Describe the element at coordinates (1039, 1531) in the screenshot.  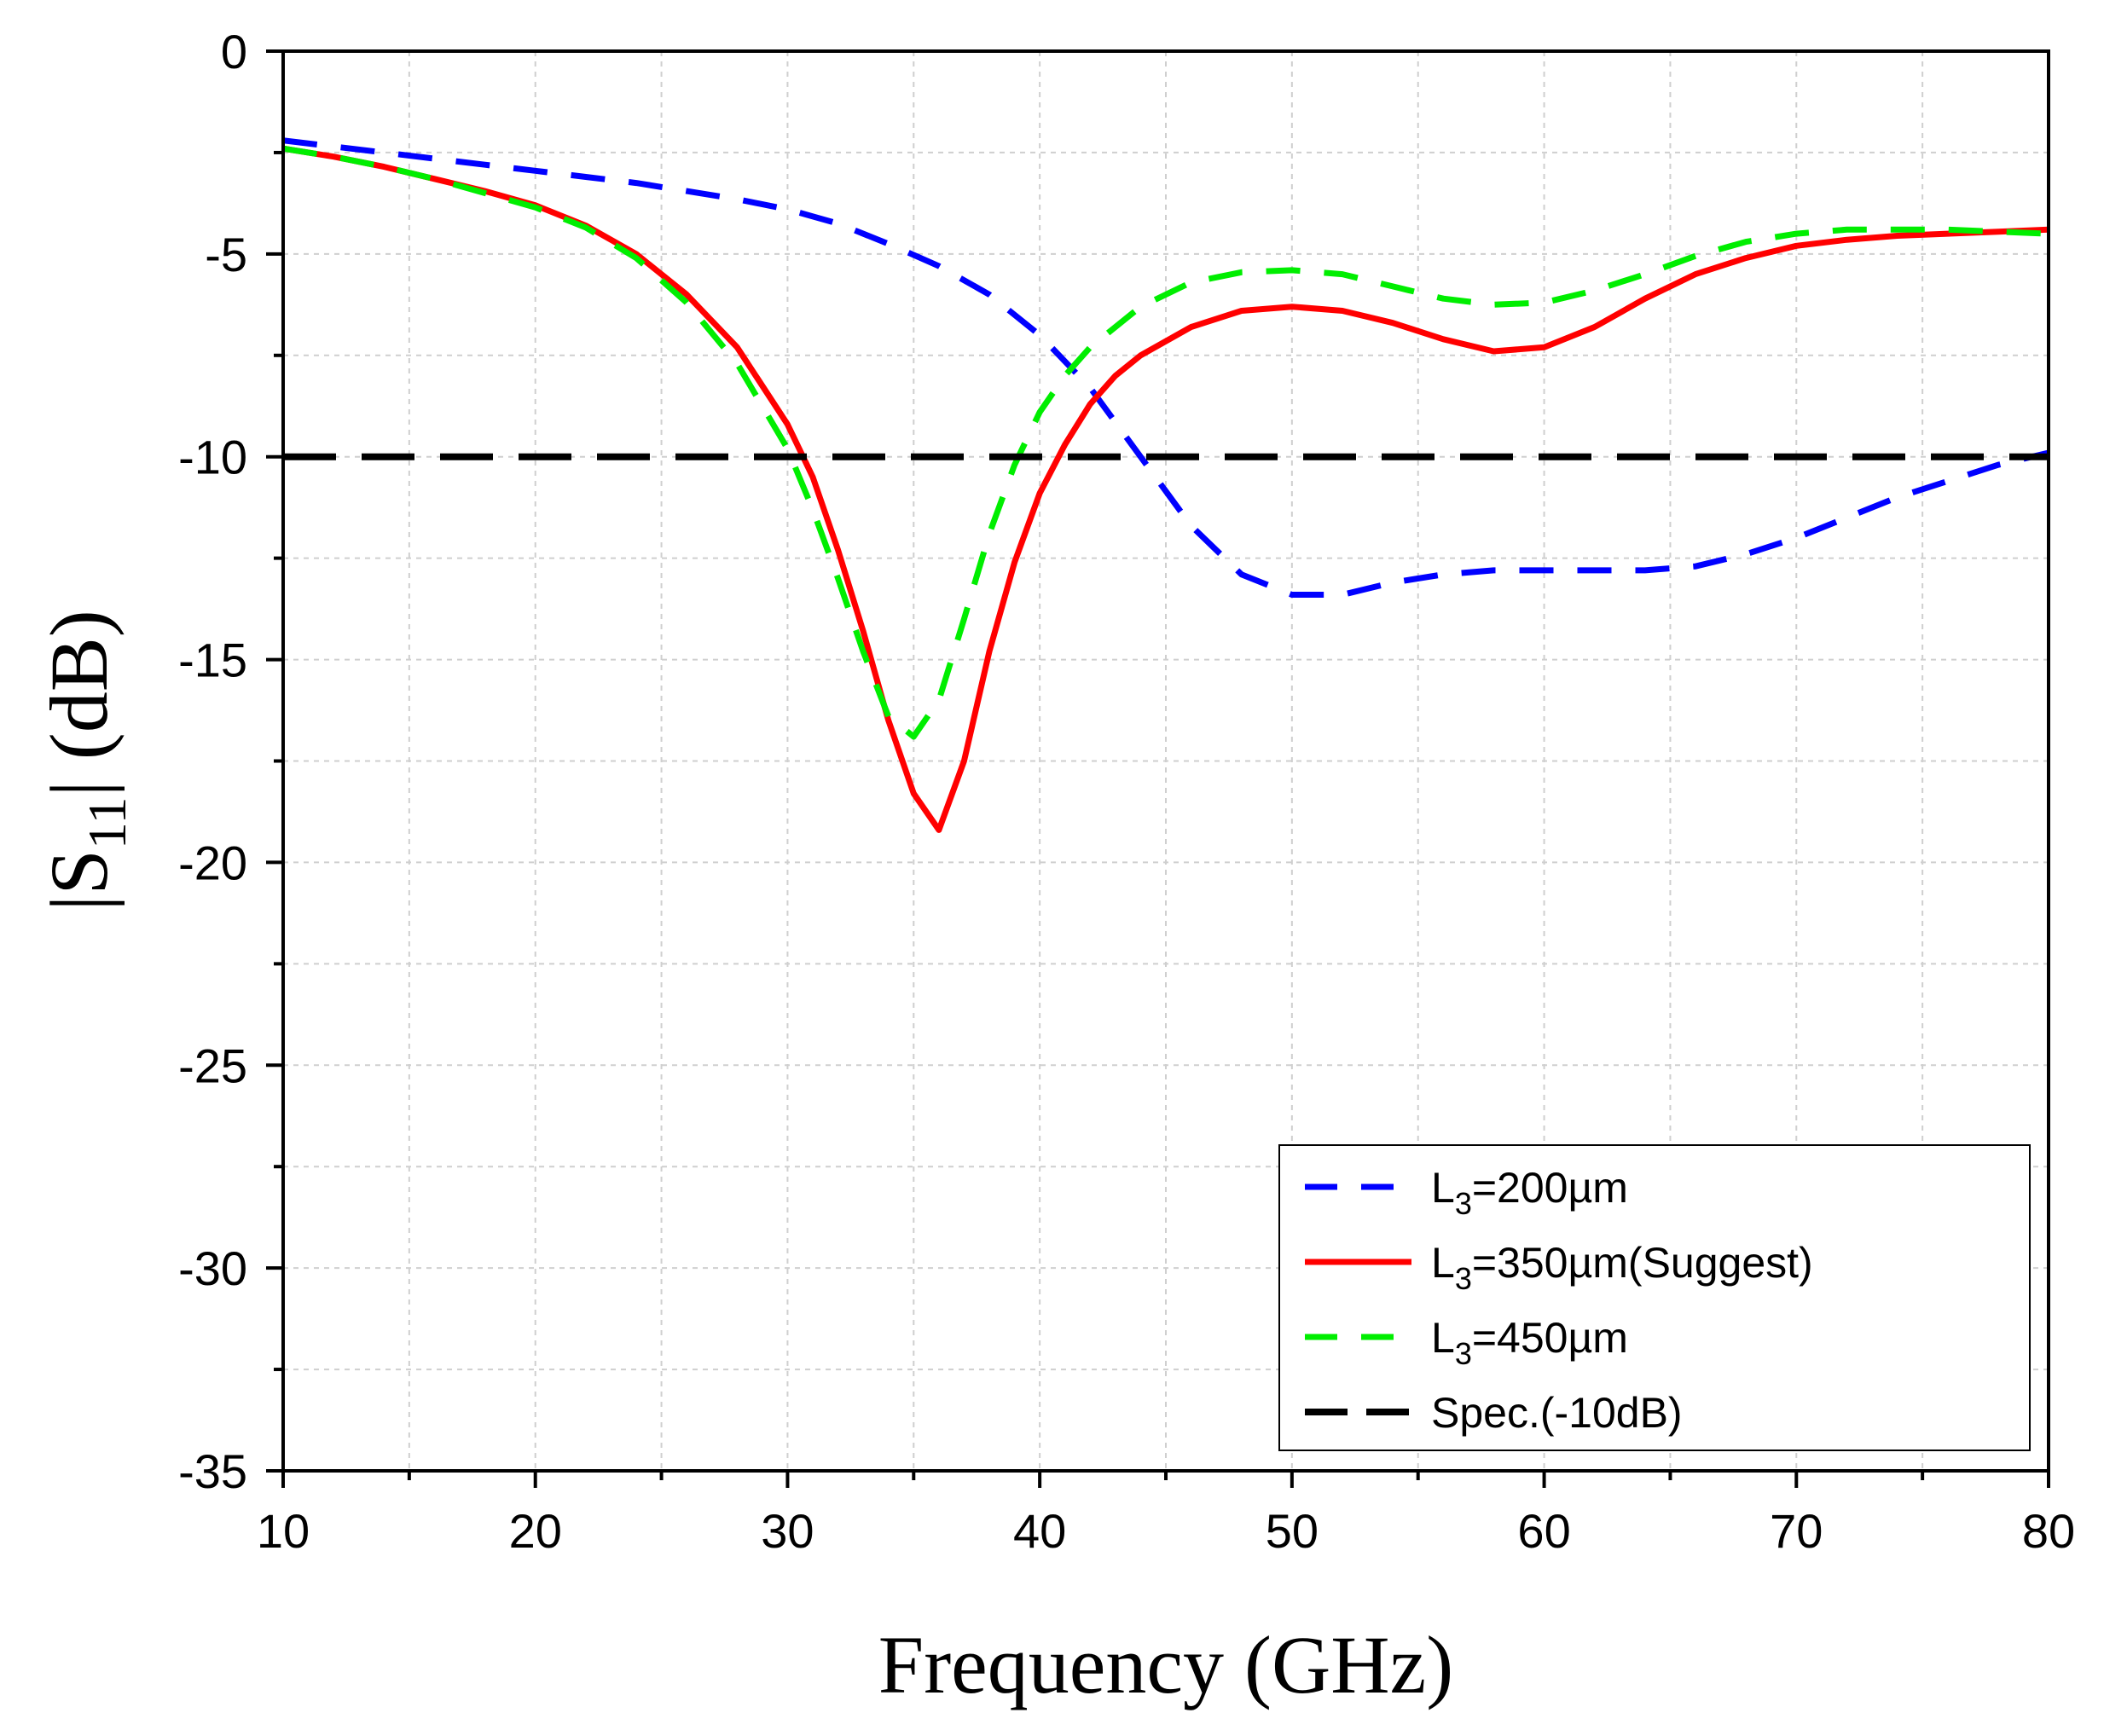
I see `x-tick-label: 40` at that location.